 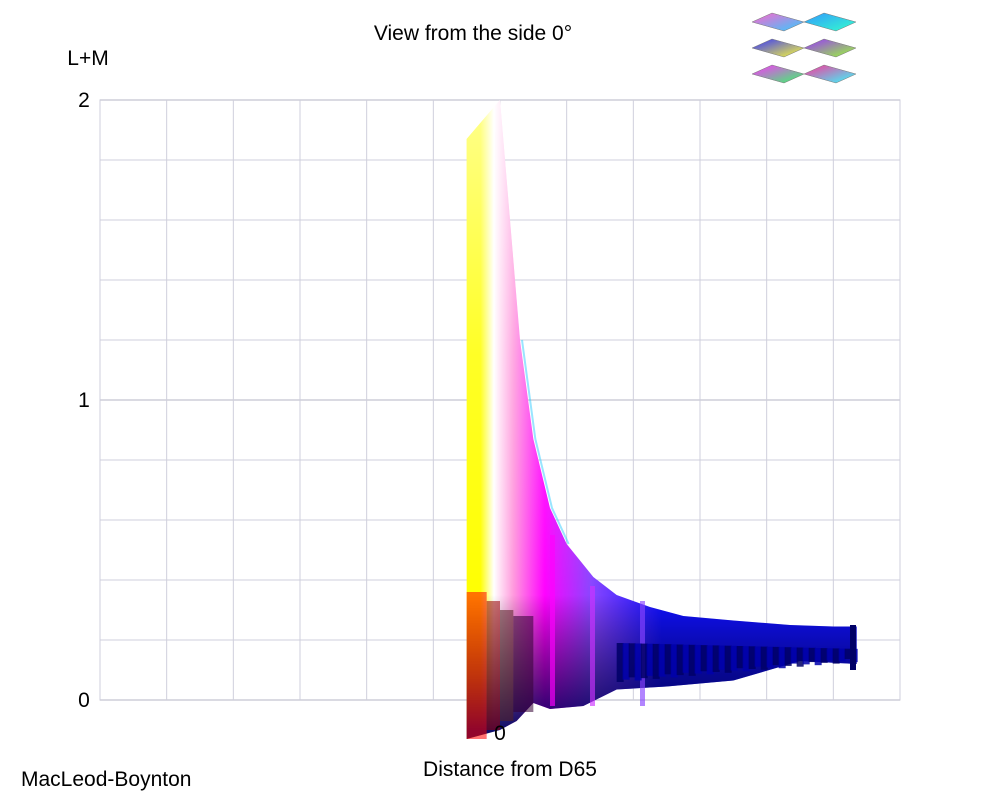 I want to click on y-tick-label: 1, so click(x=84, y=400).